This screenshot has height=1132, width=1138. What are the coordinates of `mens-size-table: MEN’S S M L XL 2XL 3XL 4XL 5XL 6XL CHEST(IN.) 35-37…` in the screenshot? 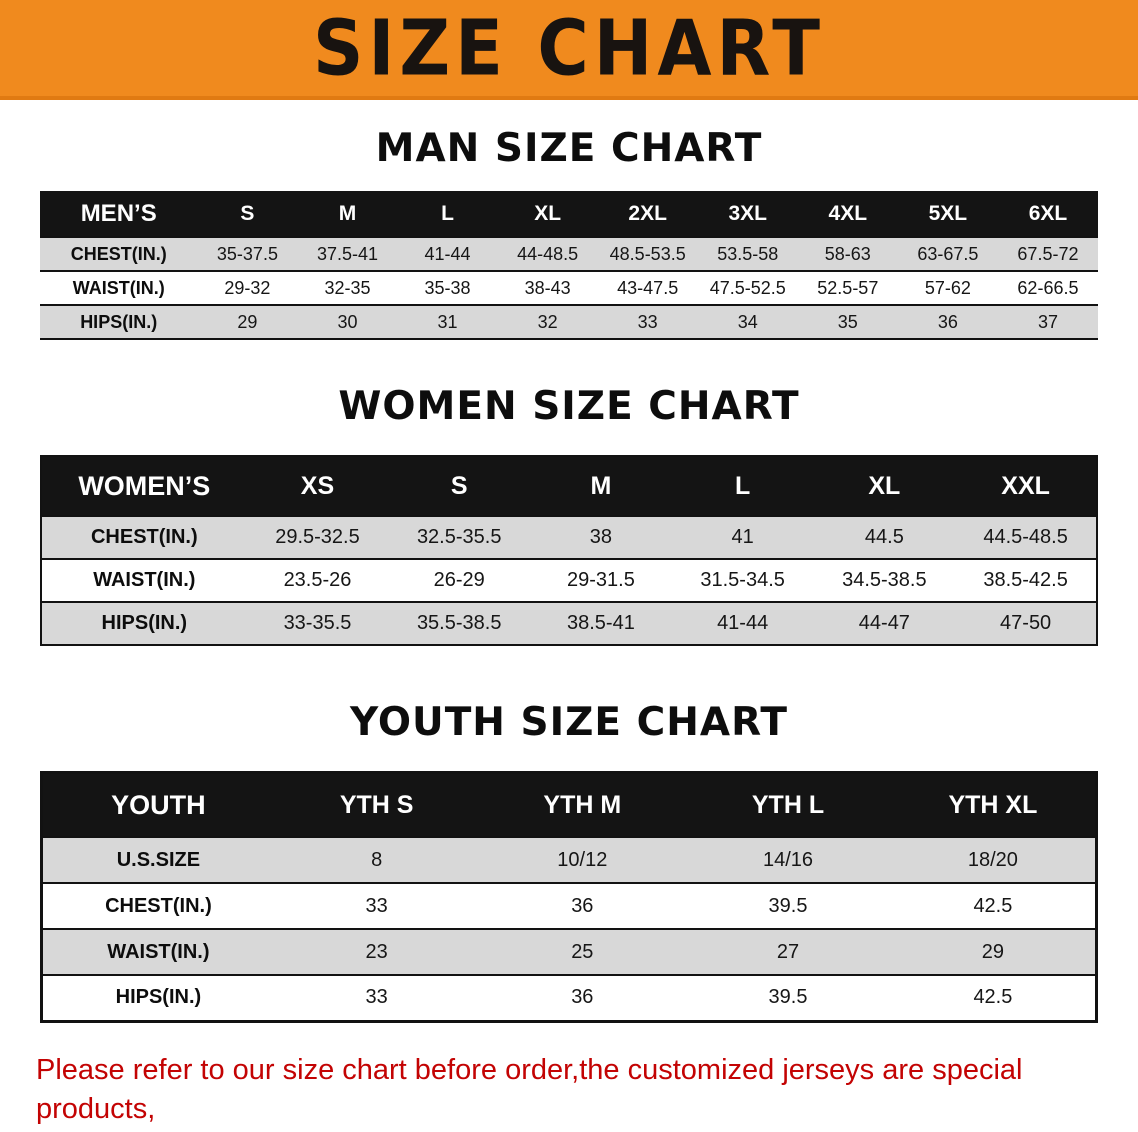 It's located at (569, 265).